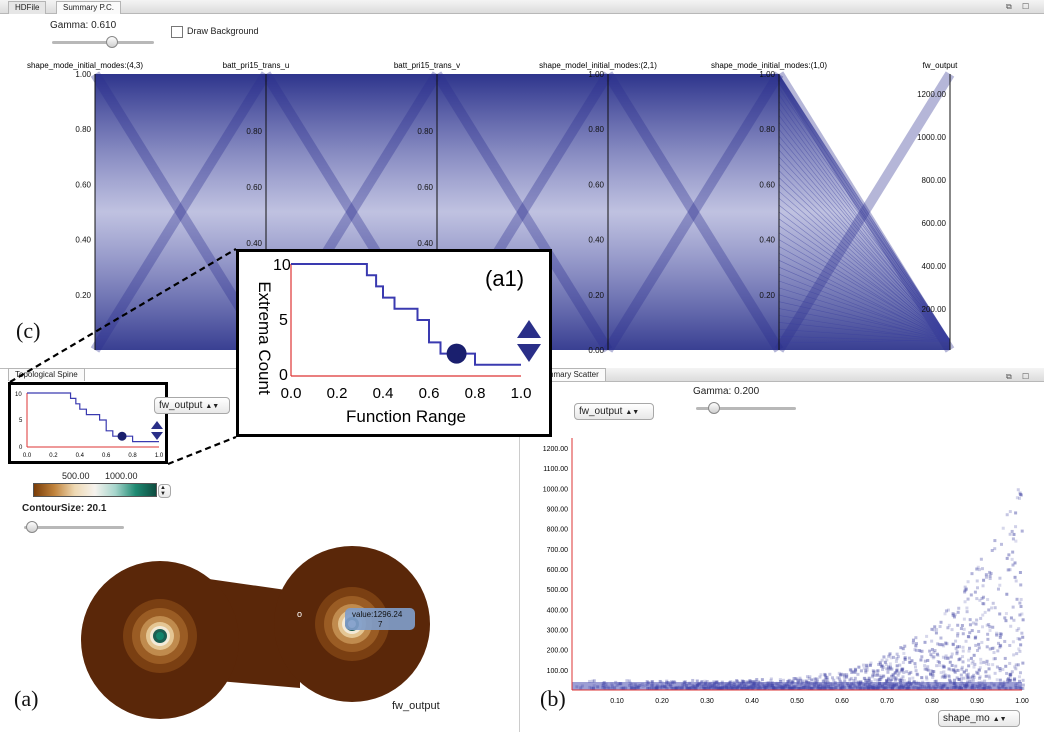 The height and width of the screenshot is (732, 1044). What do you see at coordinates (529, 353) in the screenshot?
I see `inset-down-arrow-icon` at bounding box center [529, 353].